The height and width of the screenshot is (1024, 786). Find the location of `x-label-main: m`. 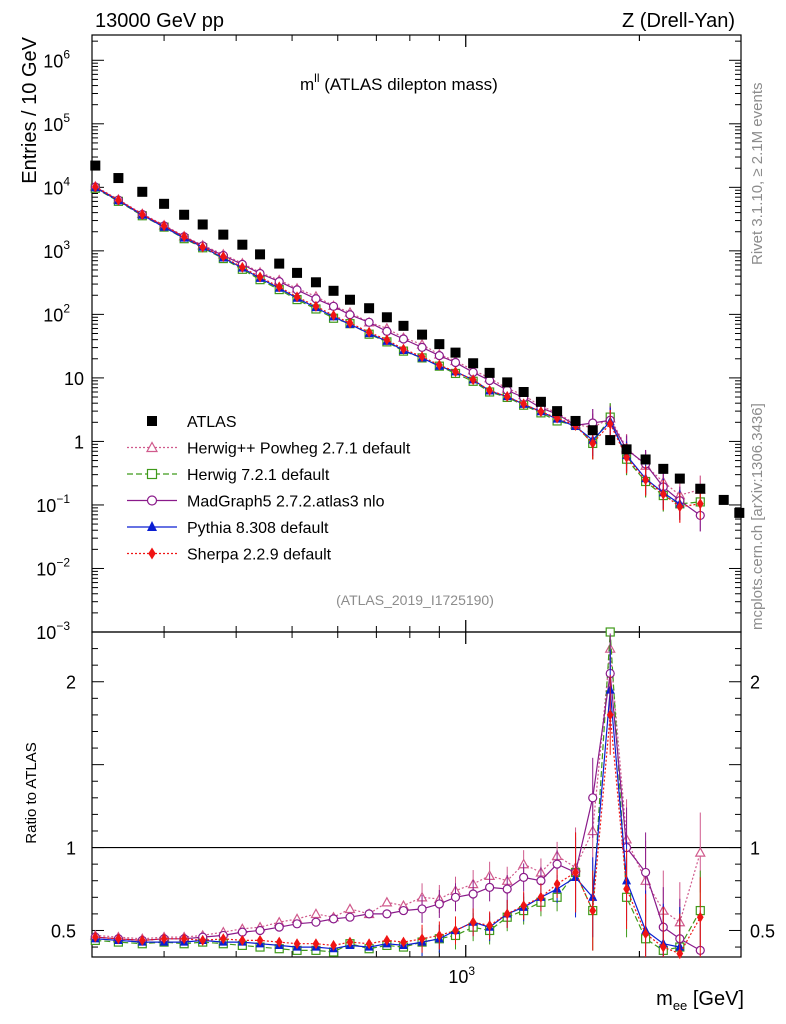

x-label-main: m is located at coordinates (664, 999).